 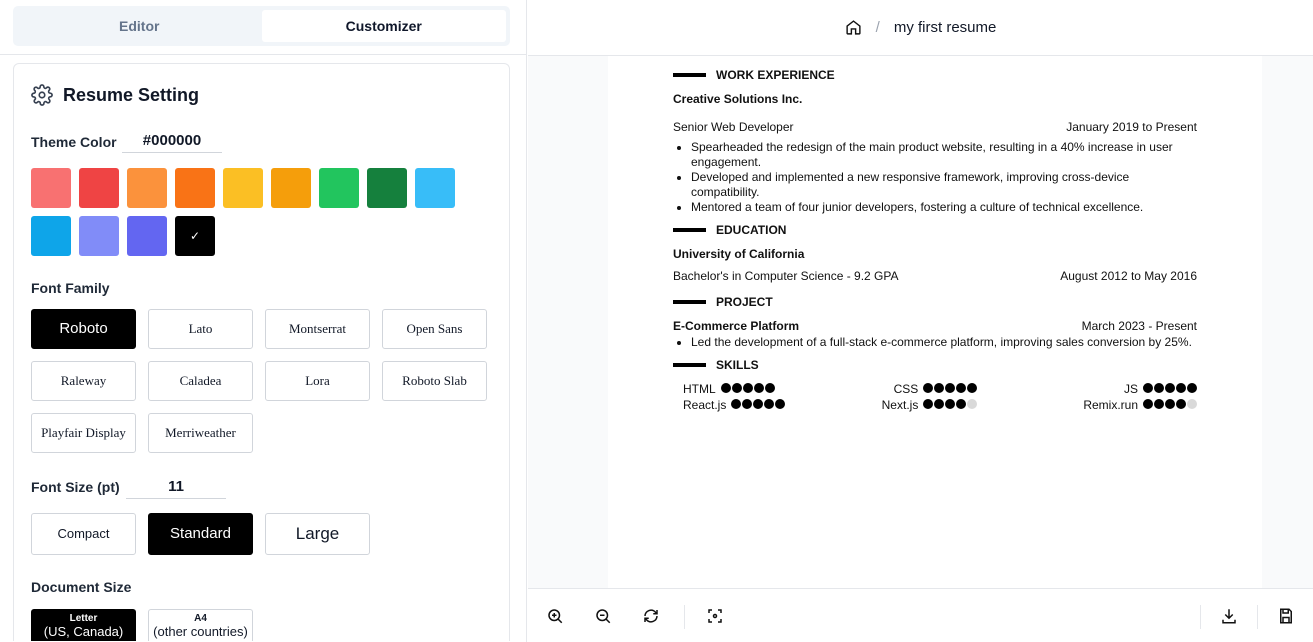 What do you see at coordinates (935, 365) in the screenshot?
I see `section-heading: SKILLS` at bounding box center [935, 365].